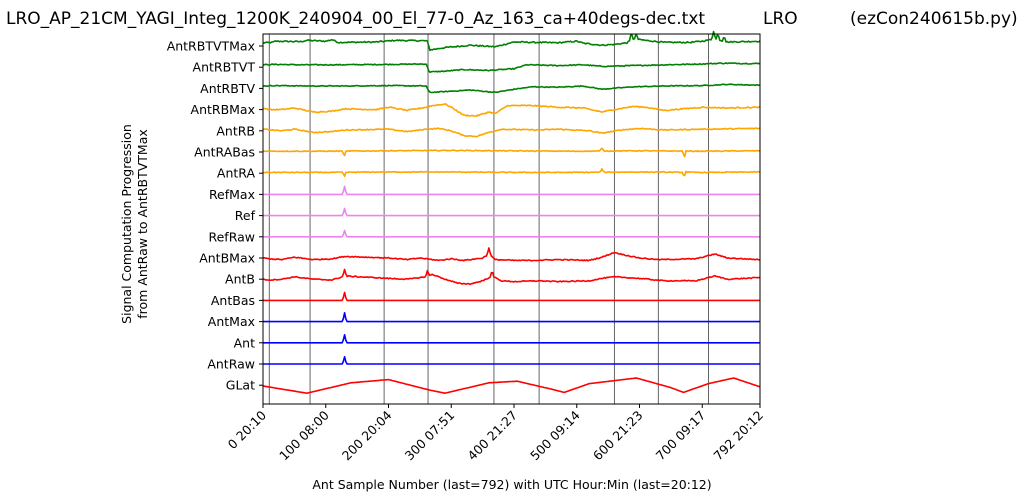  I want to click on ytick-label-AntRABas: AntRABas, so click(224, 152).